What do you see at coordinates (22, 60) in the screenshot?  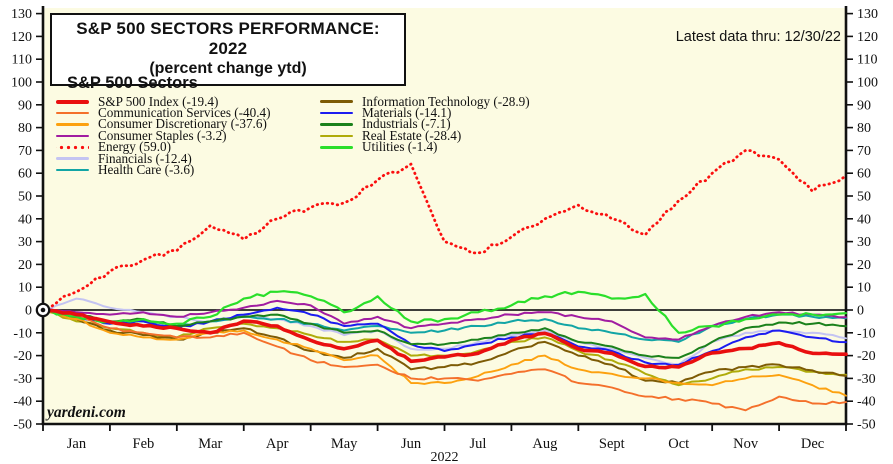 I see `y-tick-label-left: 110` at bounding box center [22, 60].